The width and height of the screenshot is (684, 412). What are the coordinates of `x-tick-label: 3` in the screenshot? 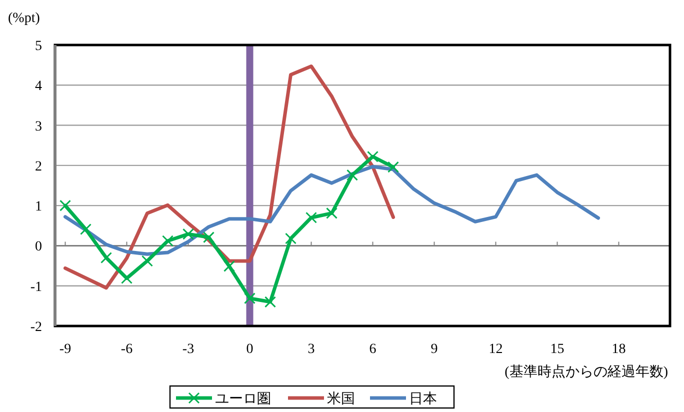 It's located at (311, 349).